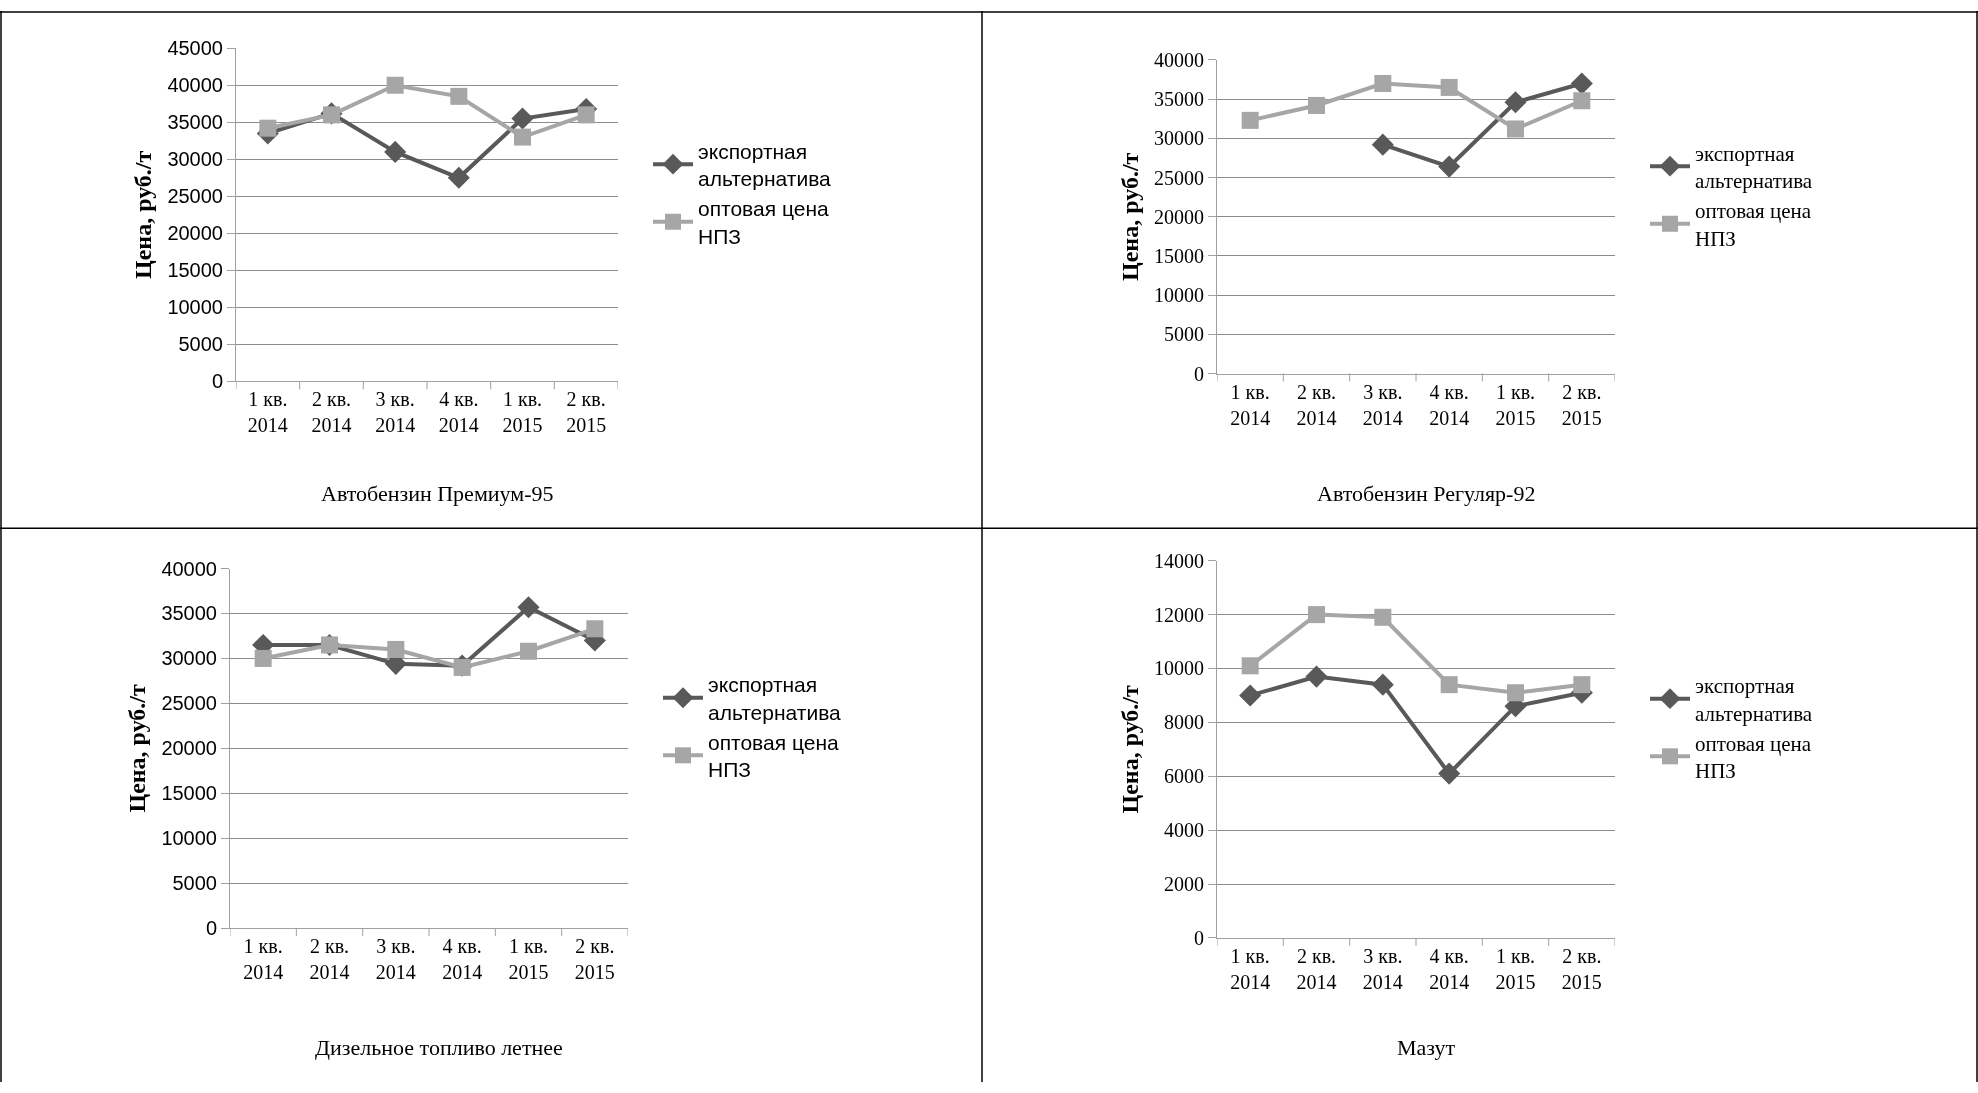 Image resolution: width=1978 pixels, height=1093 pixels. Describe the element at coordinates (1184, 776) in the screenshot. I see `y-tick-label: 6000` at that location.